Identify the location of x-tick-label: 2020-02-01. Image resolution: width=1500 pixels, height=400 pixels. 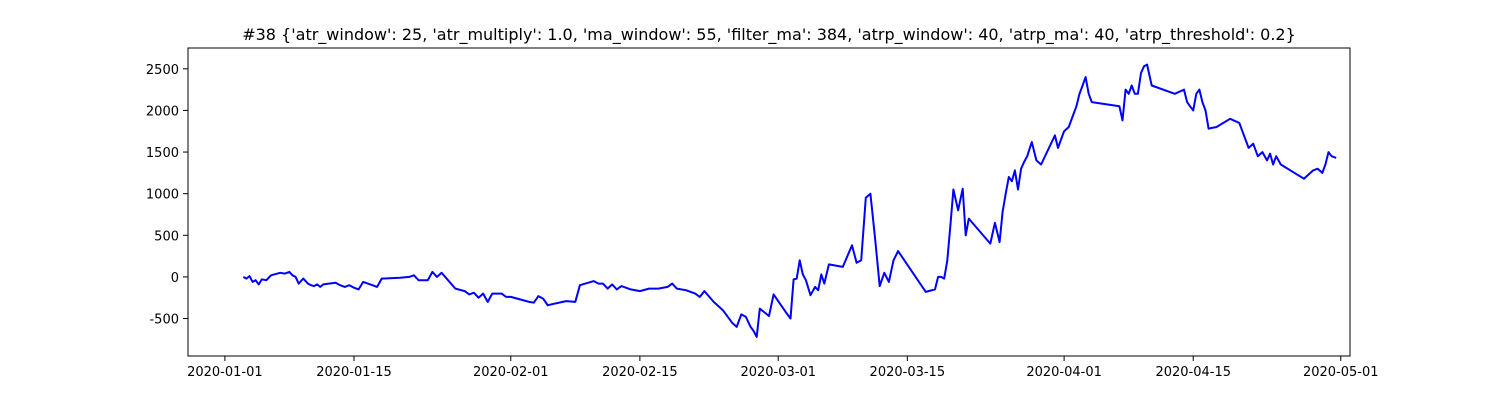
(511, 372).